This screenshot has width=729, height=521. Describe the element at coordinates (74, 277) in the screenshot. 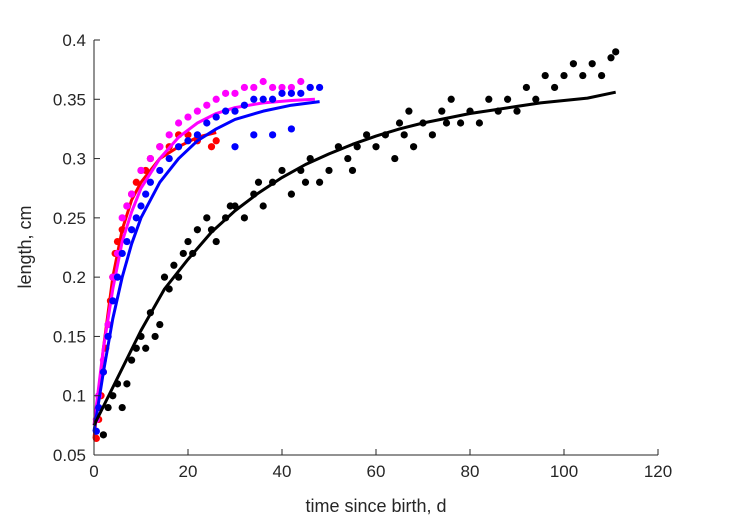

I see `y-tick-label: 0.2` at that location.